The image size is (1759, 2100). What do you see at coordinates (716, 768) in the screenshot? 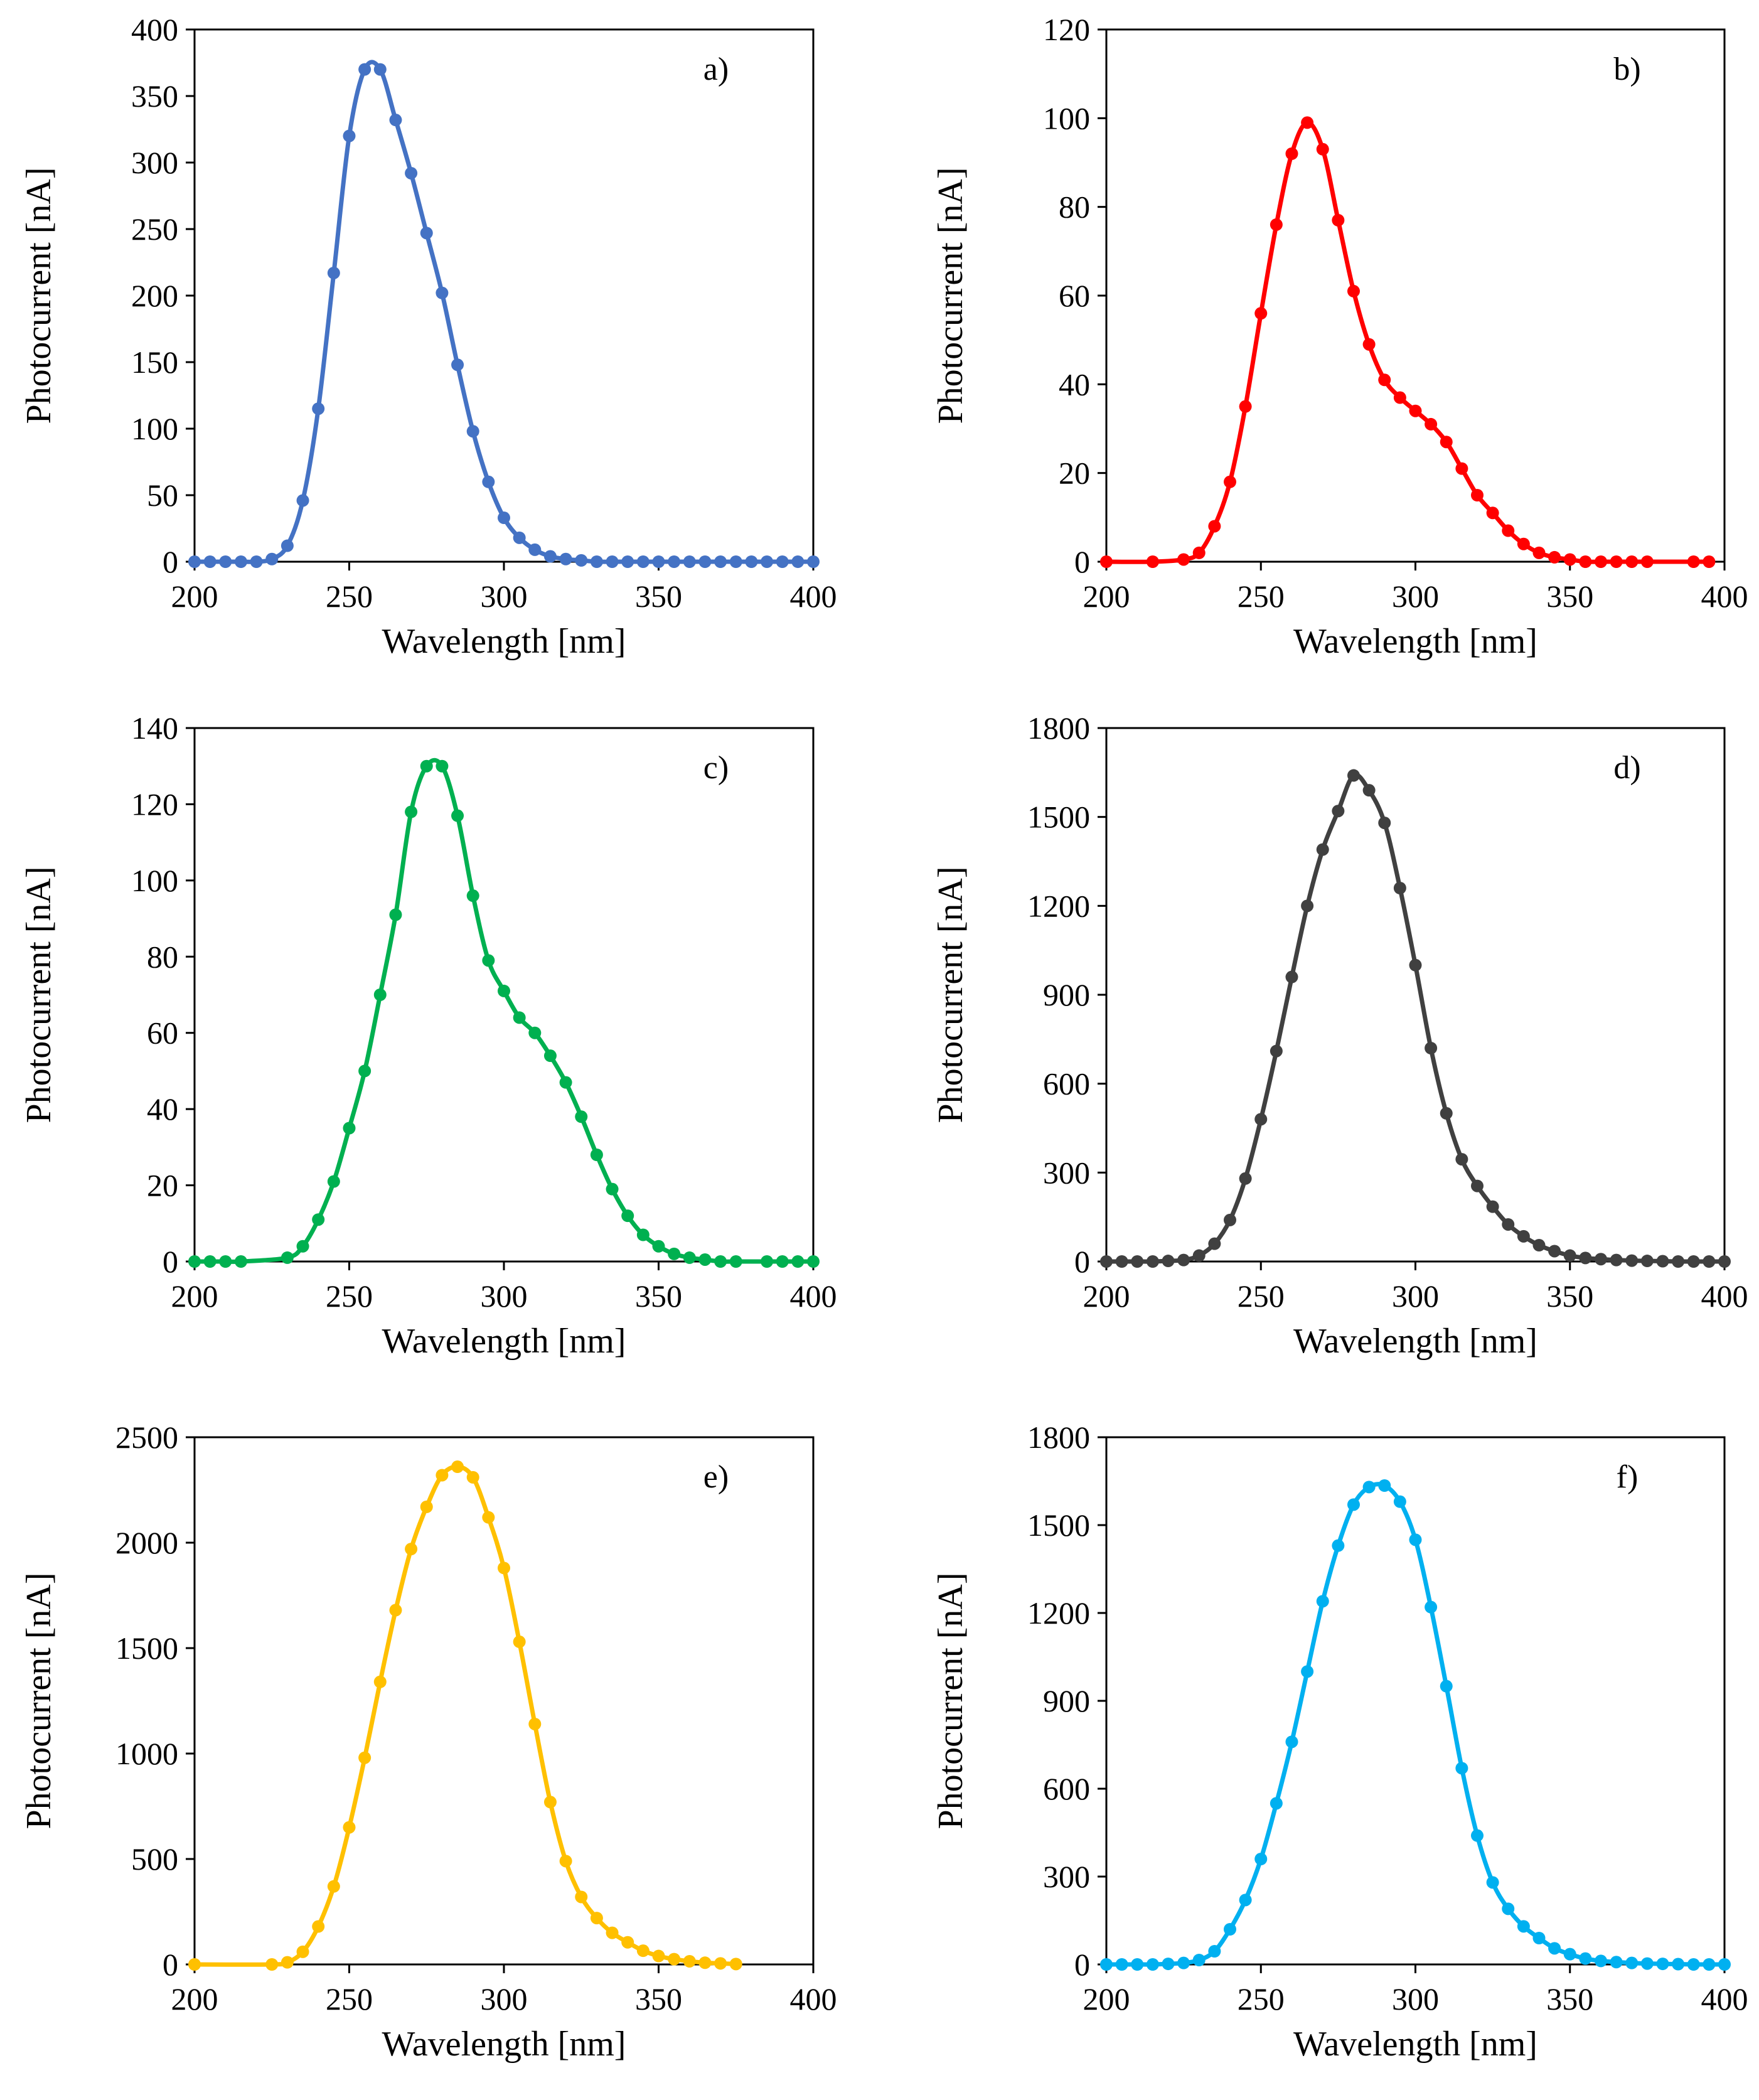
I see `panel-label: c)` at bounding box center [716, 768].